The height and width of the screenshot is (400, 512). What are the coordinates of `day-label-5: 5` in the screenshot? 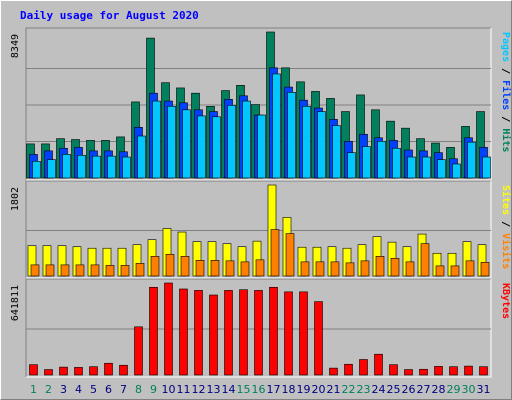 It's located at (93, 389).